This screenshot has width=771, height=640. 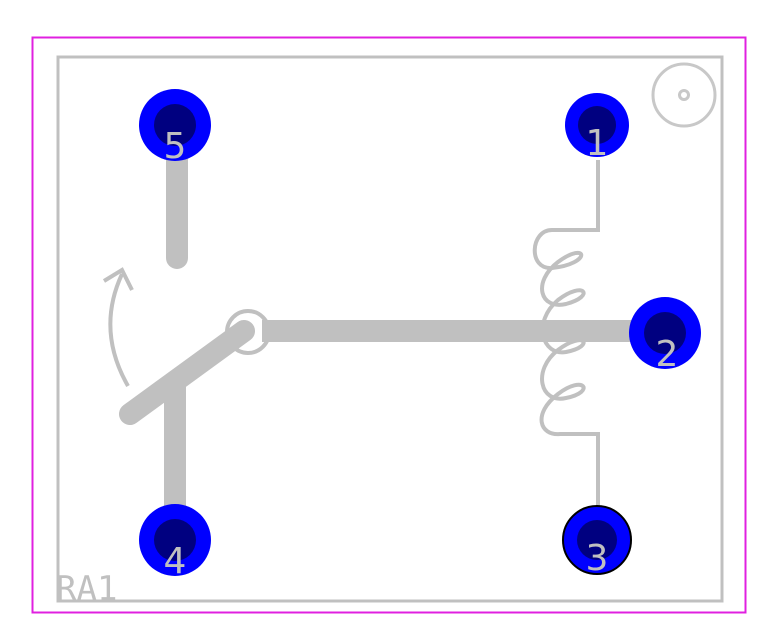 What do you see at coordinates (597, 558) in the screenshot?
I see `pin-3-label: 3` at bounding box center [597, 558].